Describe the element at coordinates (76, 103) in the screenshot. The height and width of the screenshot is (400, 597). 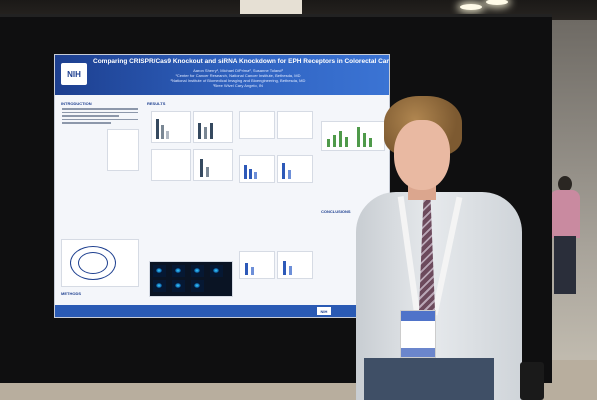
I see `section-introduction: INTRODUCTION` at that location.